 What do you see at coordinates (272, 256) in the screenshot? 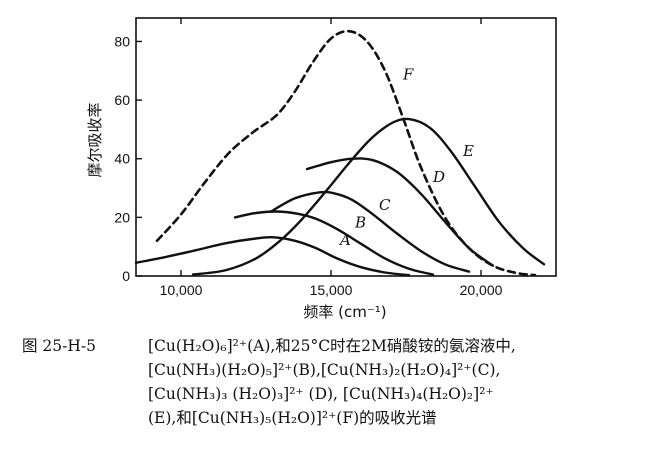
I see `curve-a` at bounding box center [272, 256].